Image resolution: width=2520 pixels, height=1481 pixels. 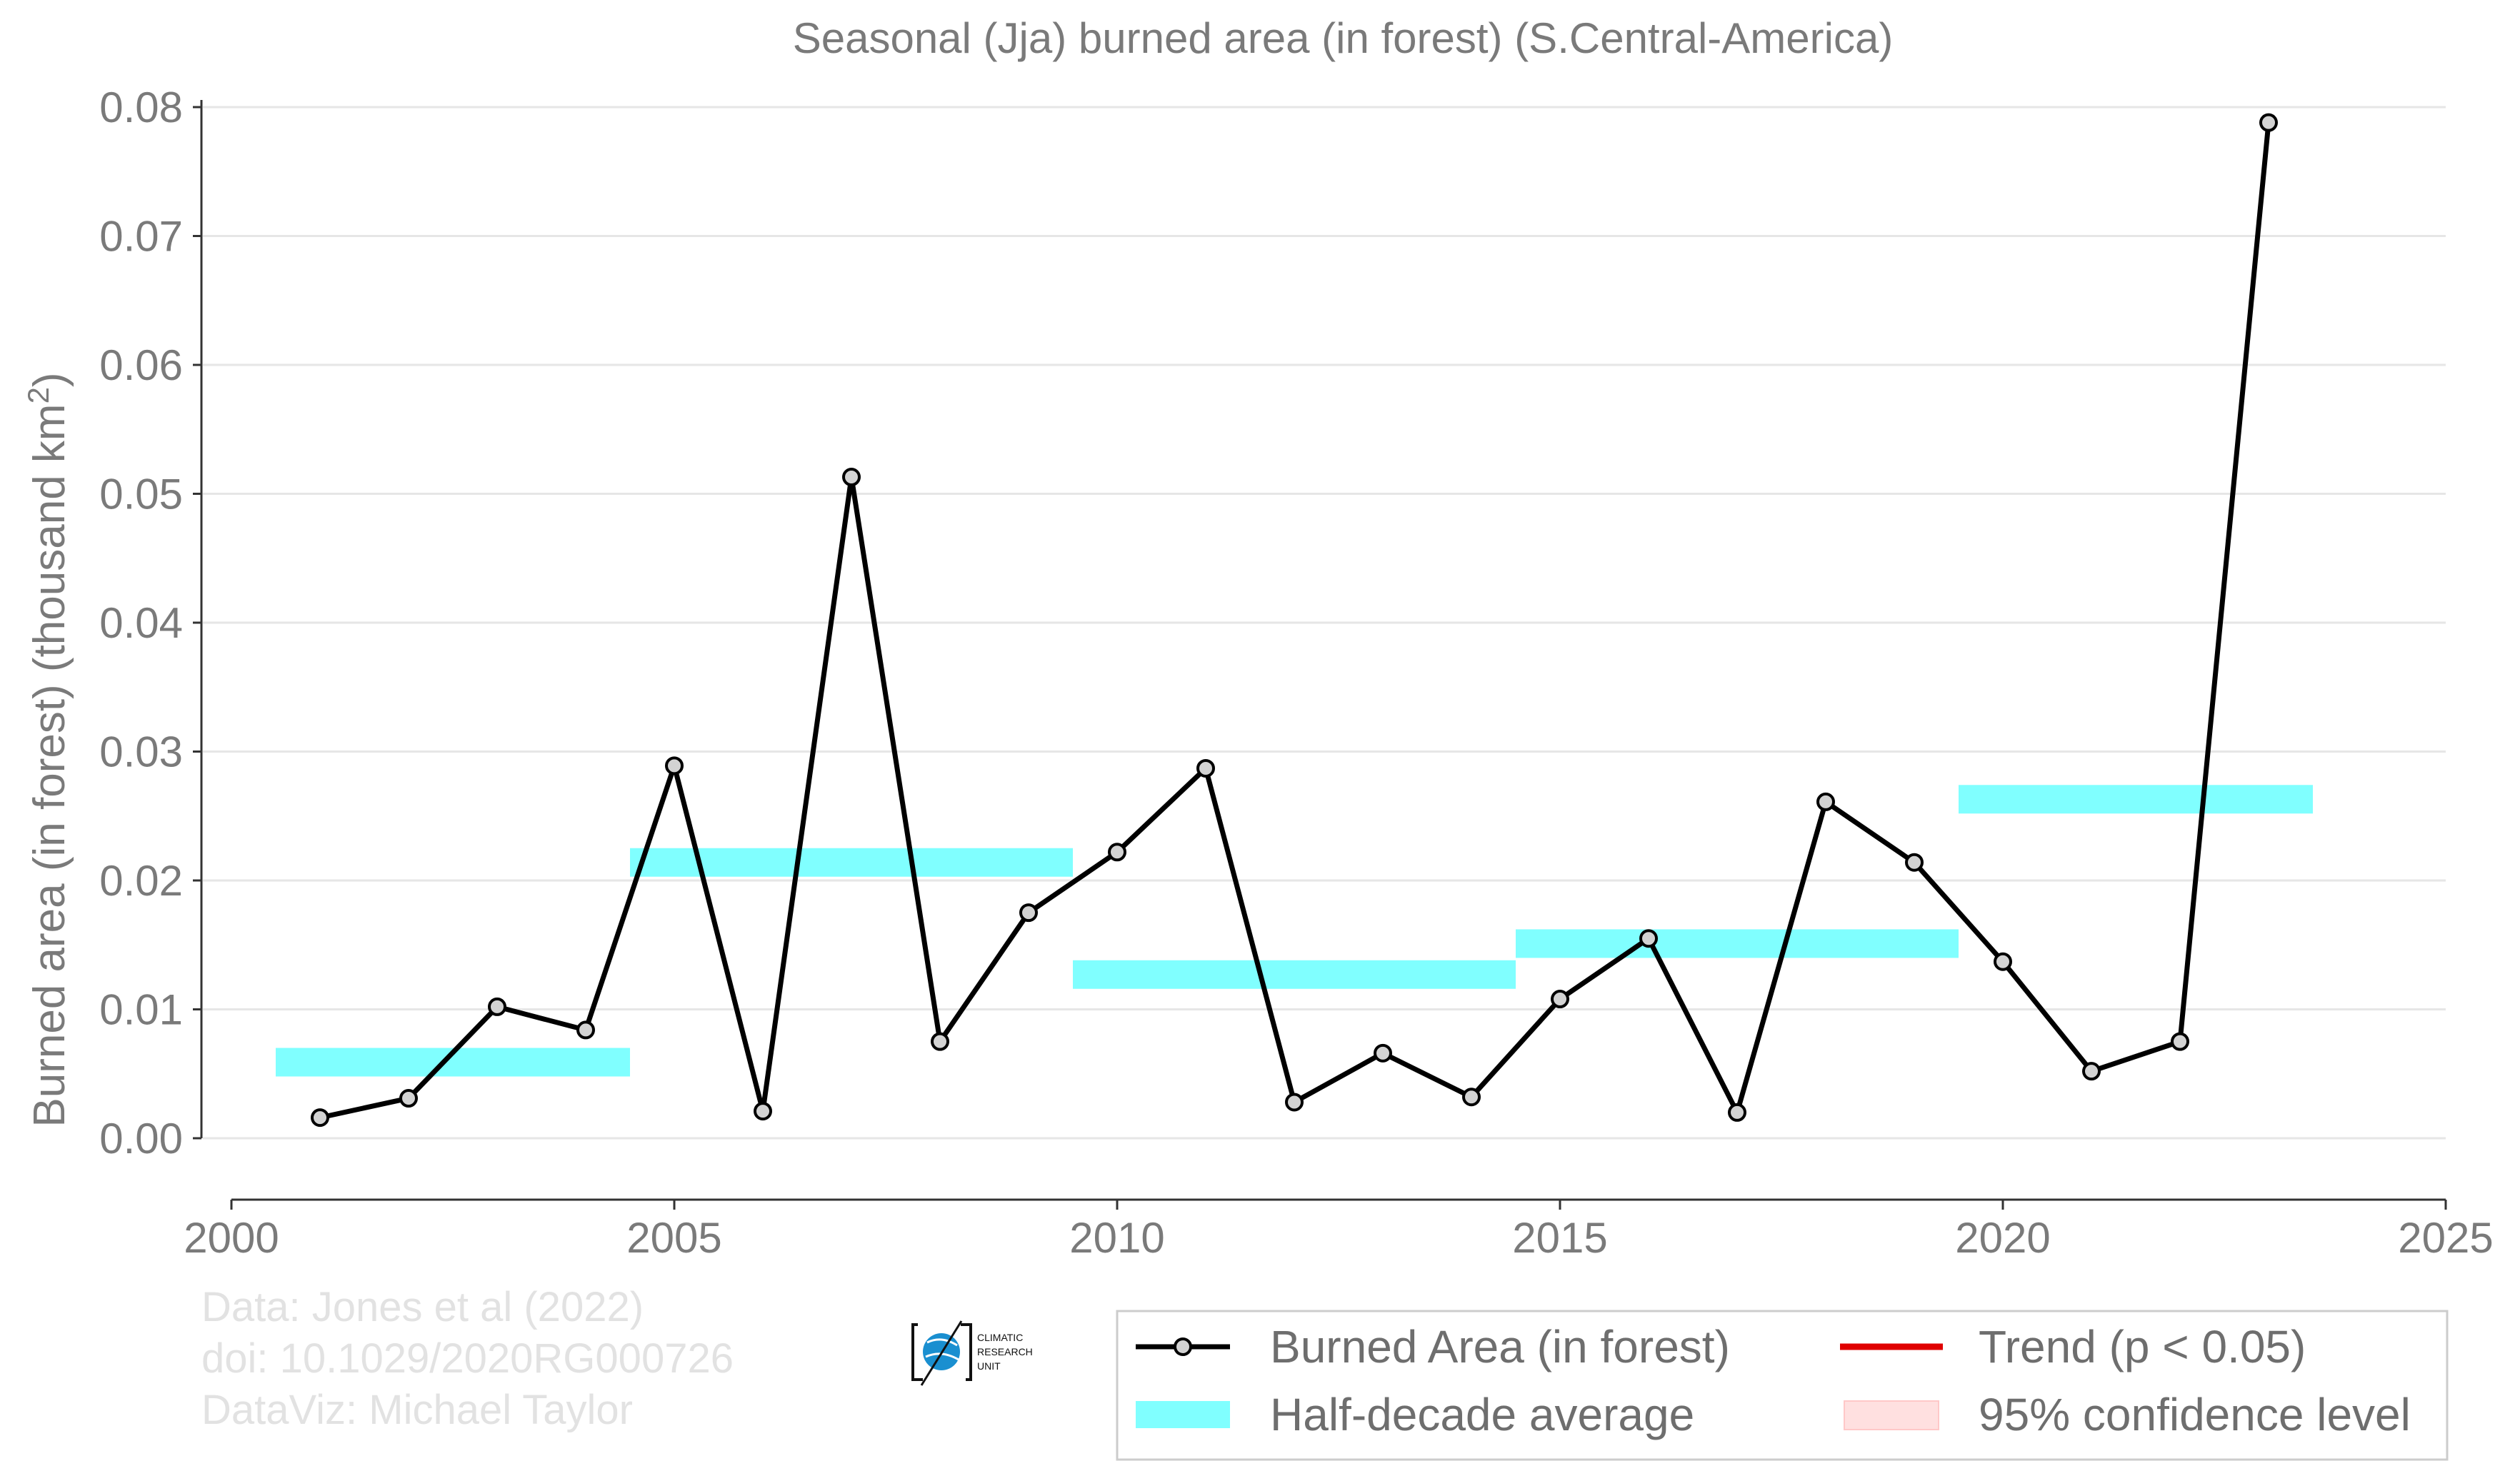 What do you see at coordinates (2002, 1238) in the screenshot?
I see `x-tick-label: 2020` at bounding box center [2002, 1238].